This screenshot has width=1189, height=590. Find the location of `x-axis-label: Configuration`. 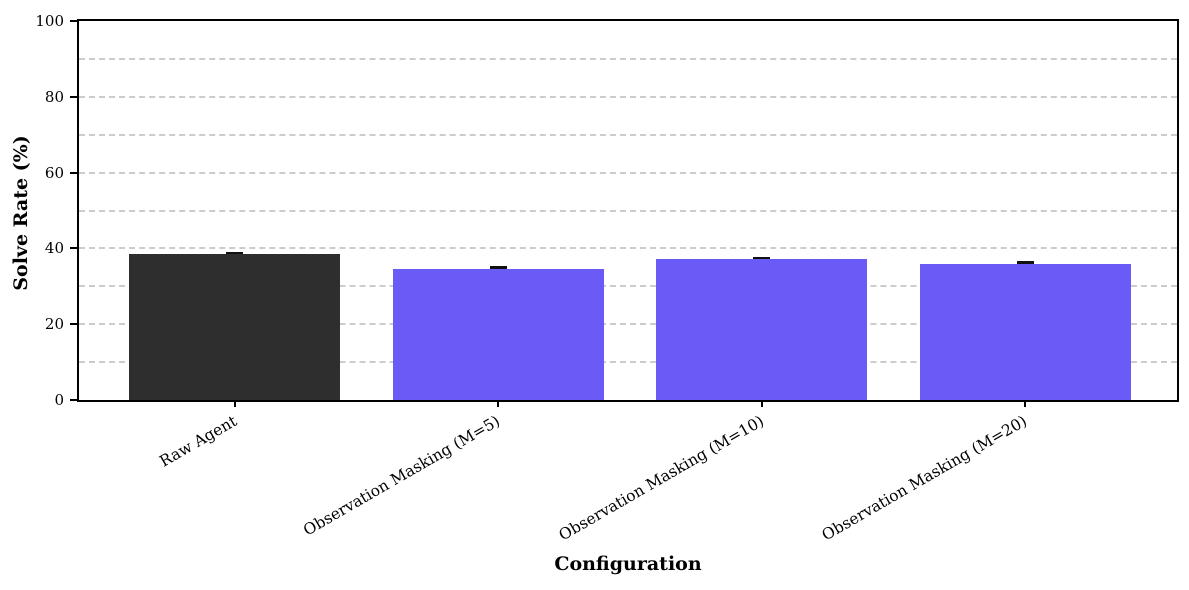

x-axis-label: Configuration is located at coordinates (628, 564).